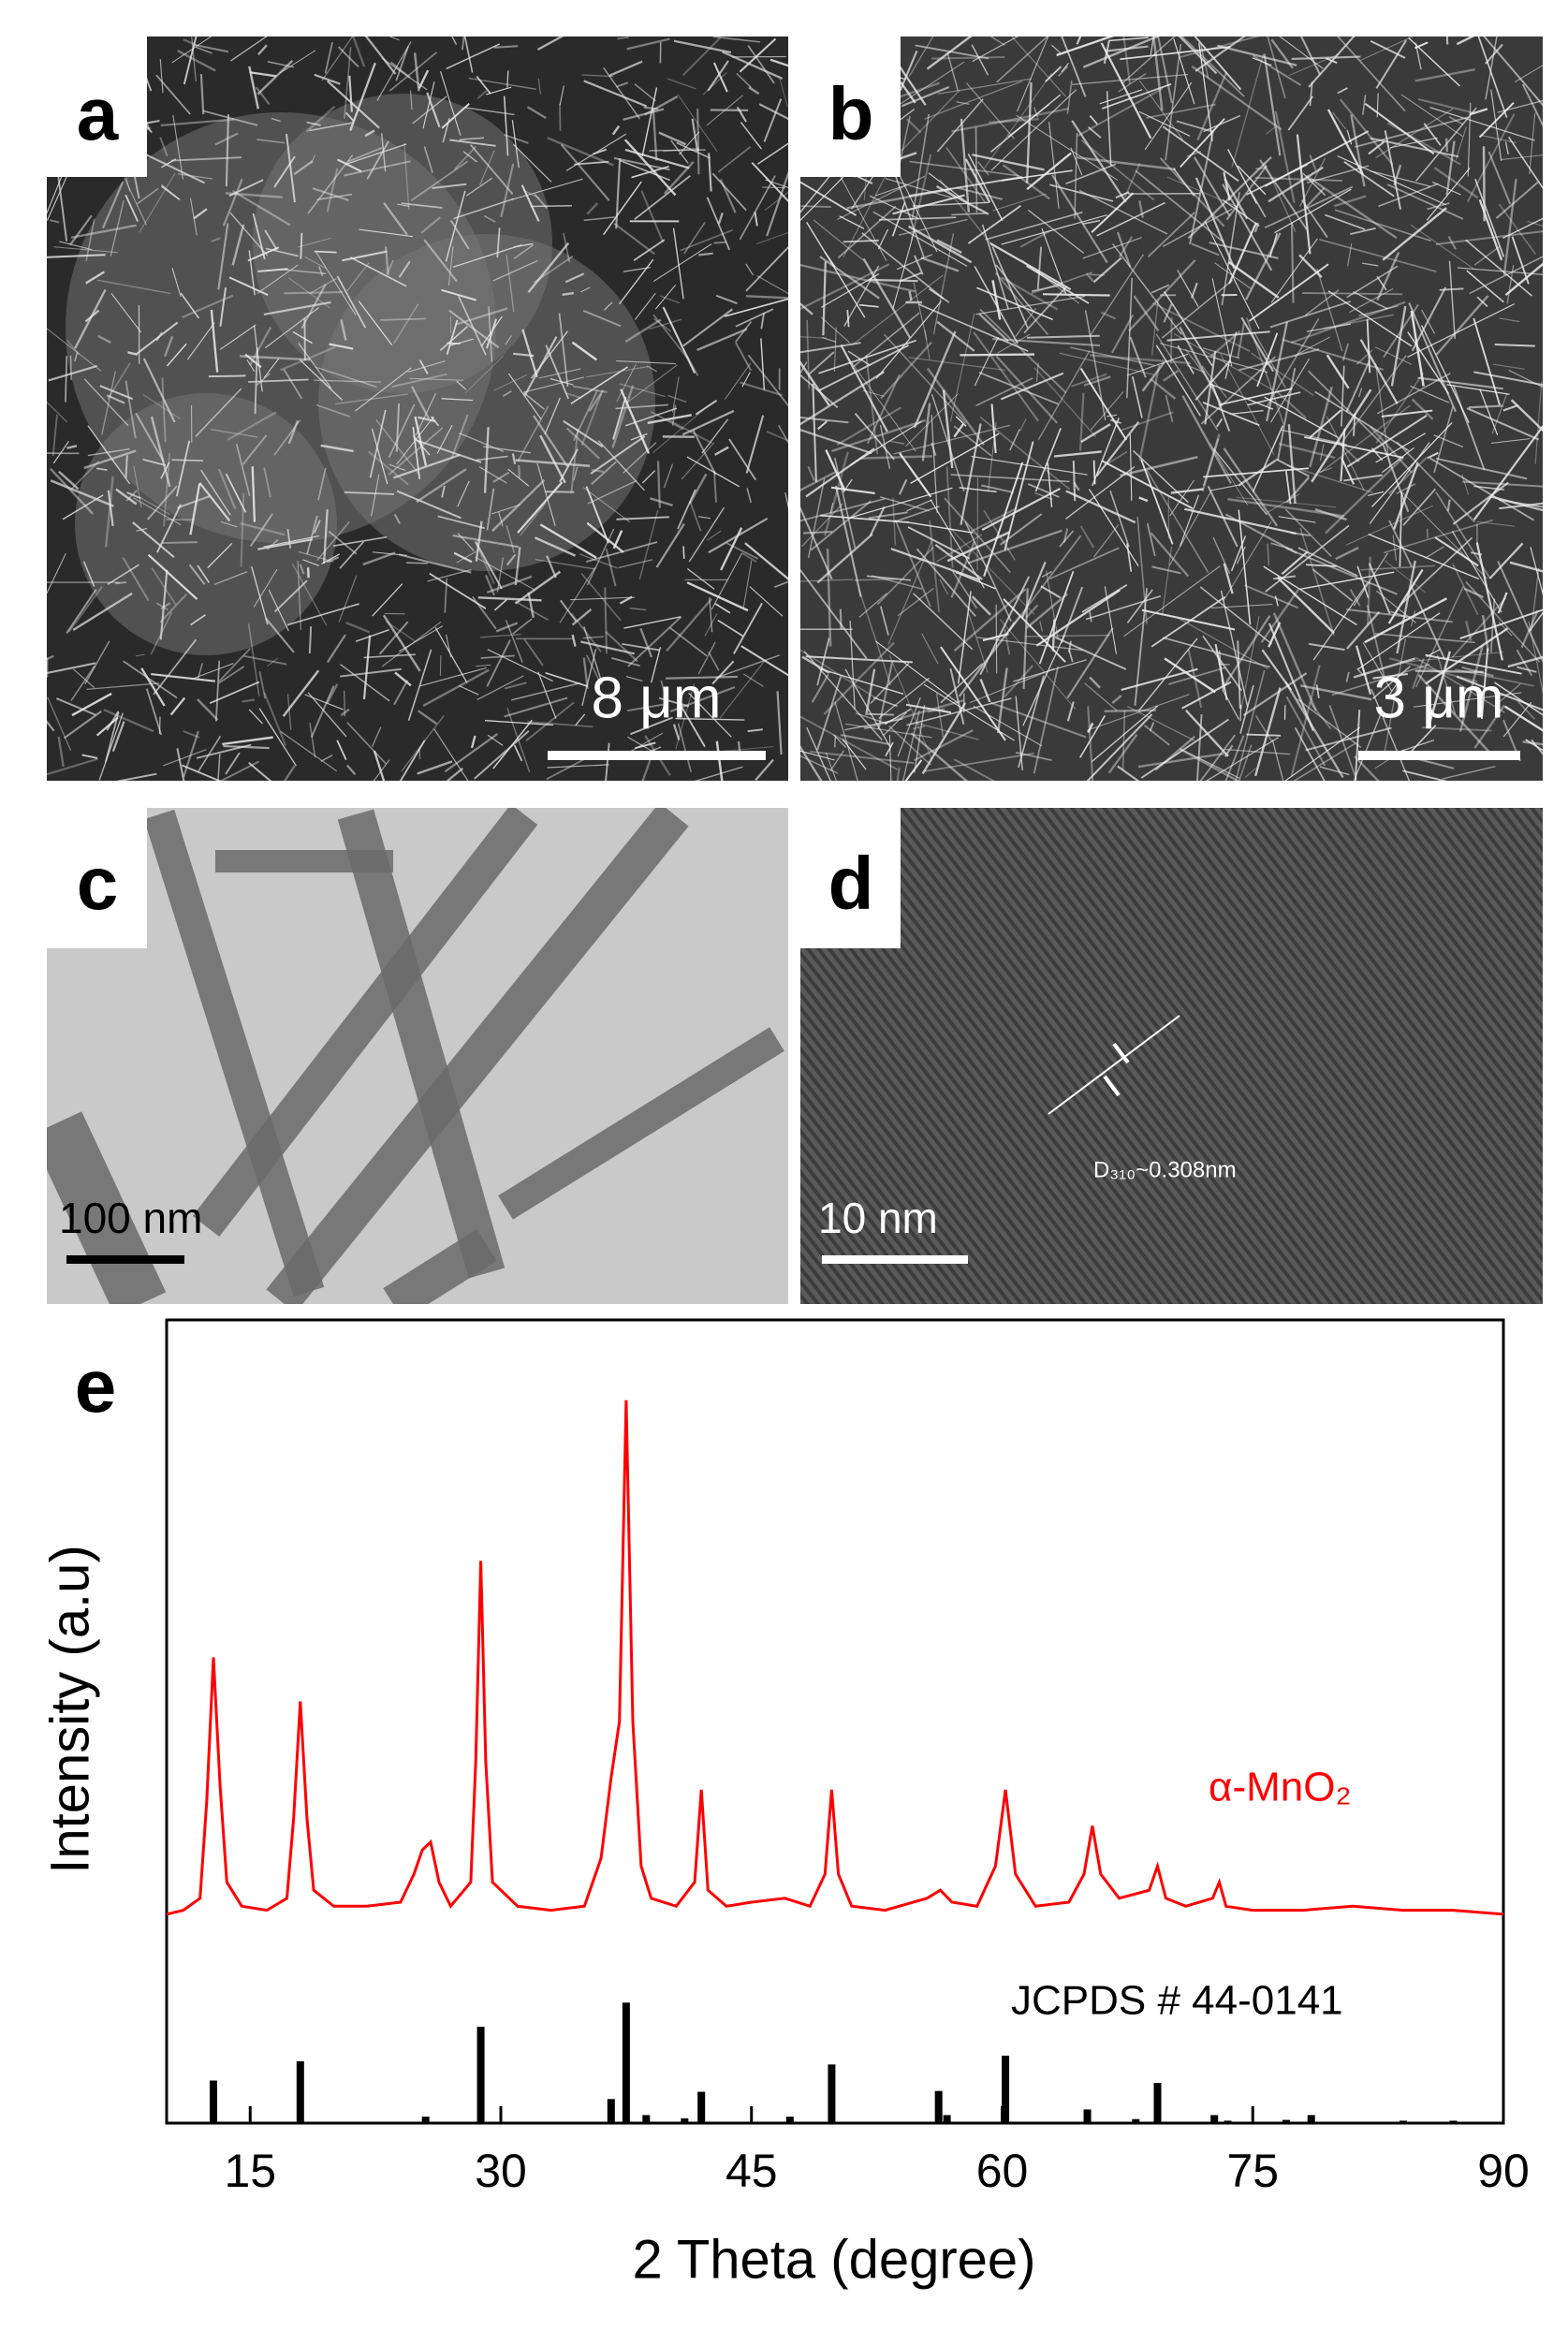 This screenshot has height=2330, width=1568. Describe the element at coordinates (1177, 2001) in the screenshot. I see `series-label: JCPDS # 44-0141` at that location.